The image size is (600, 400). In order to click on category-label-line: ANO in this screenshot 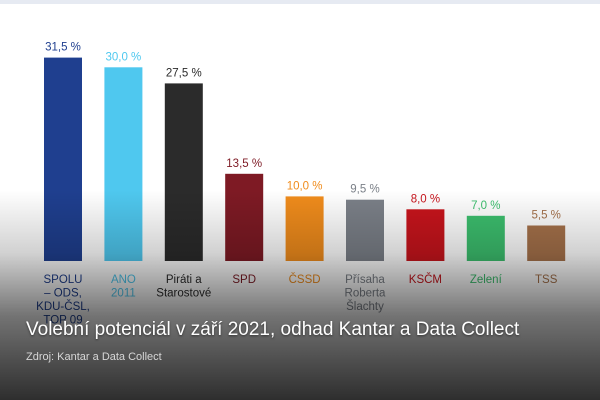, I will do `click(123, 280)`.